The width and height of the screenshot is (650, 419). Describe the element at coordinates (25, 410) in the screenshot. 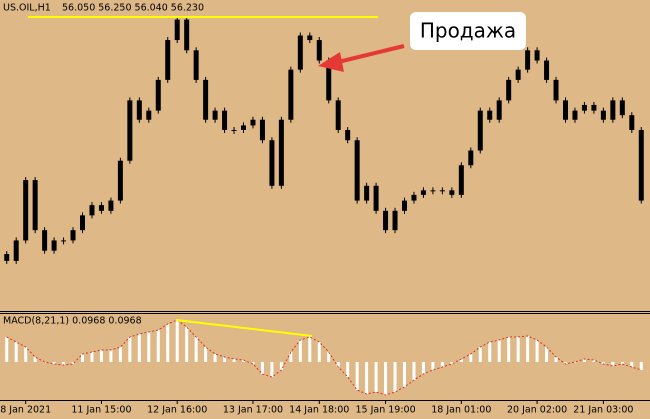

I see `x-tick-label: 8 Jan 2021` at that location.